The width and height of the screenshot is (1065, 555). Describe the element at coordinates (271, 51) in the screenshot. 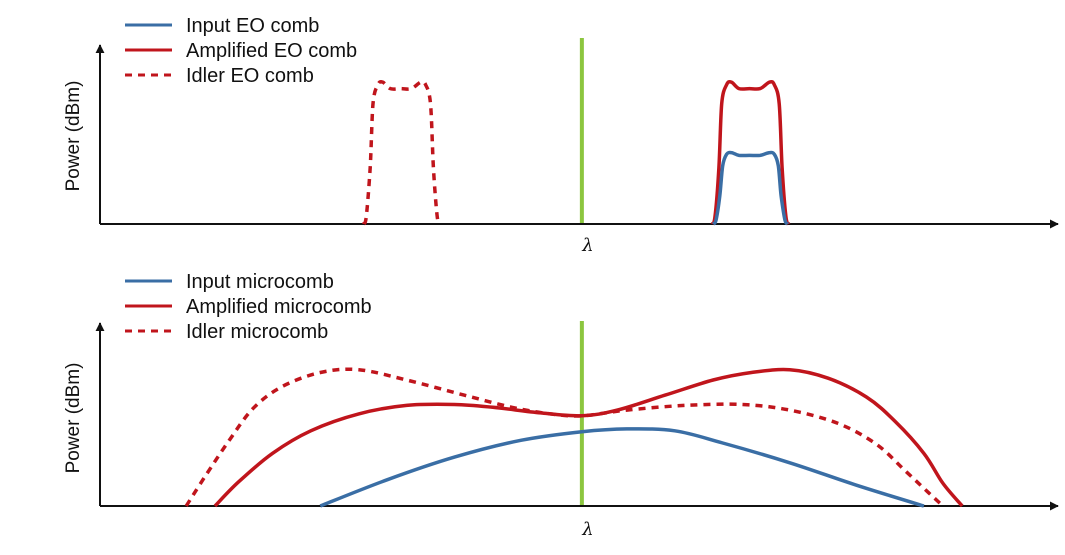

I see `legend-label-amplified: Amplified EO comb` at that location.